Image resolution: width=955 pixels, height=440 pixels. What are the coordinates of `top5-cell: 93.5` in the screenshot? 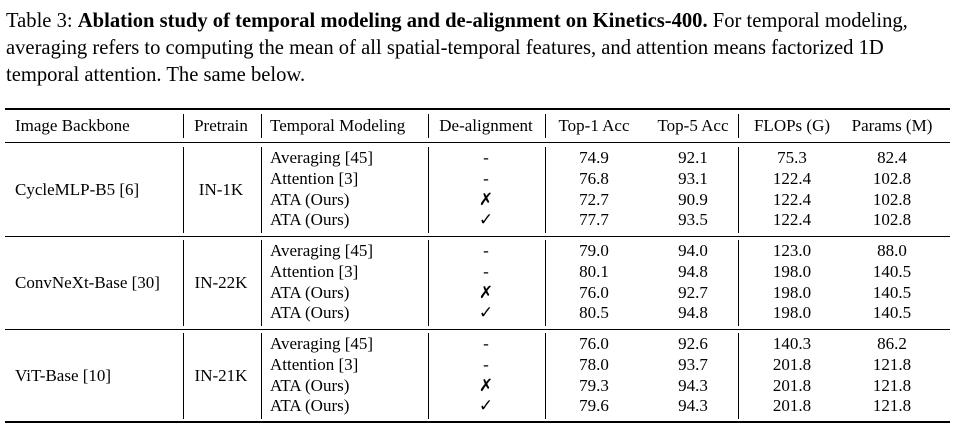 It's located at (693, 220).